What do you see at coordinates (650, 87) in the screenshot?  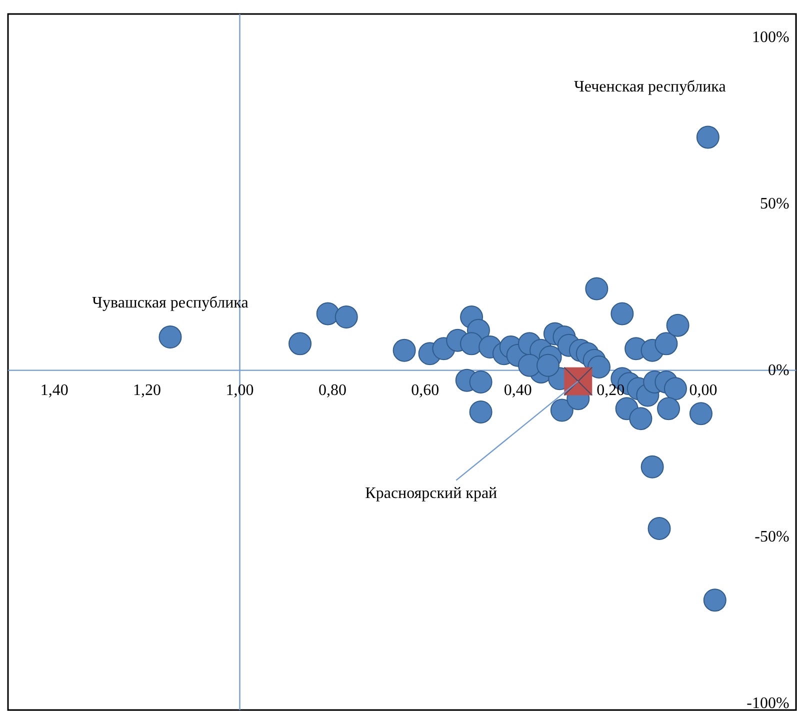 I see `annotation: Чеченская республика` at bounding box center [650, 87].